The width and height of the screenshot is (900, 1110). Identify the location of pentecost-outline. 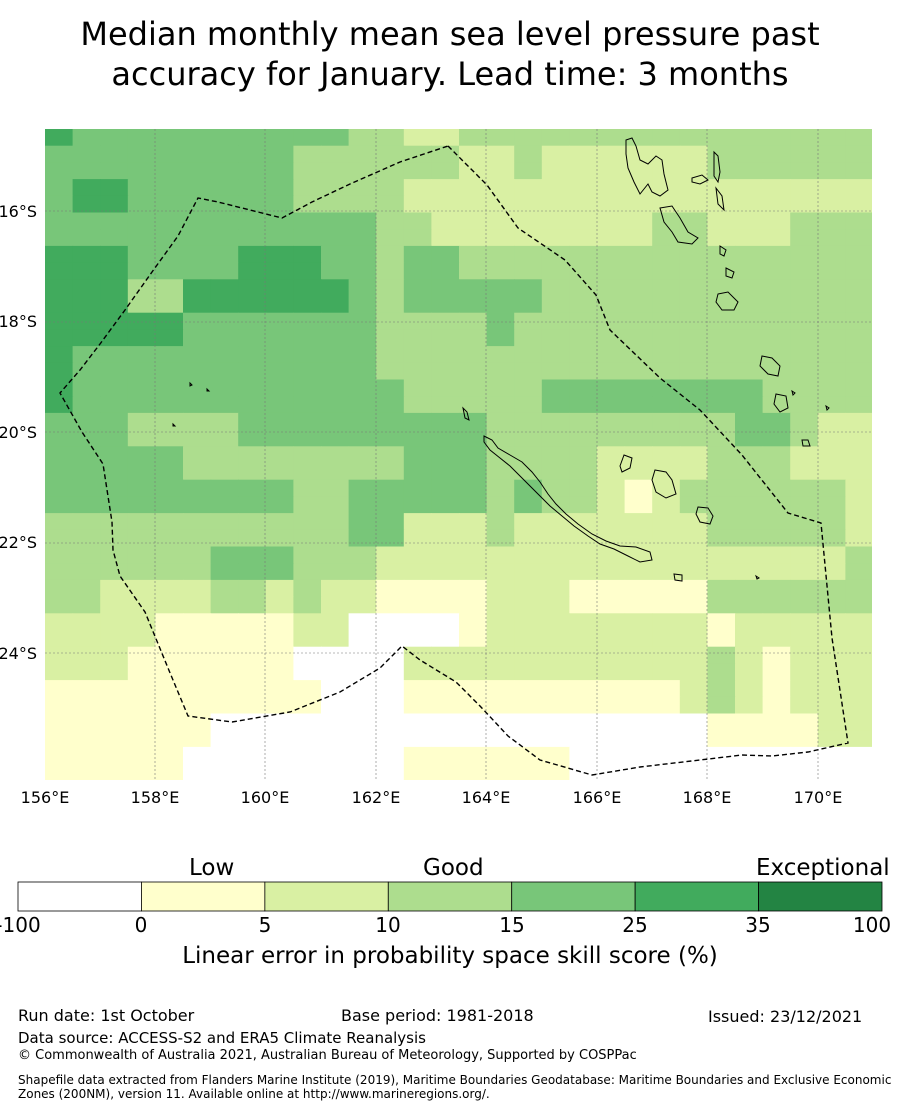
(720, 199).